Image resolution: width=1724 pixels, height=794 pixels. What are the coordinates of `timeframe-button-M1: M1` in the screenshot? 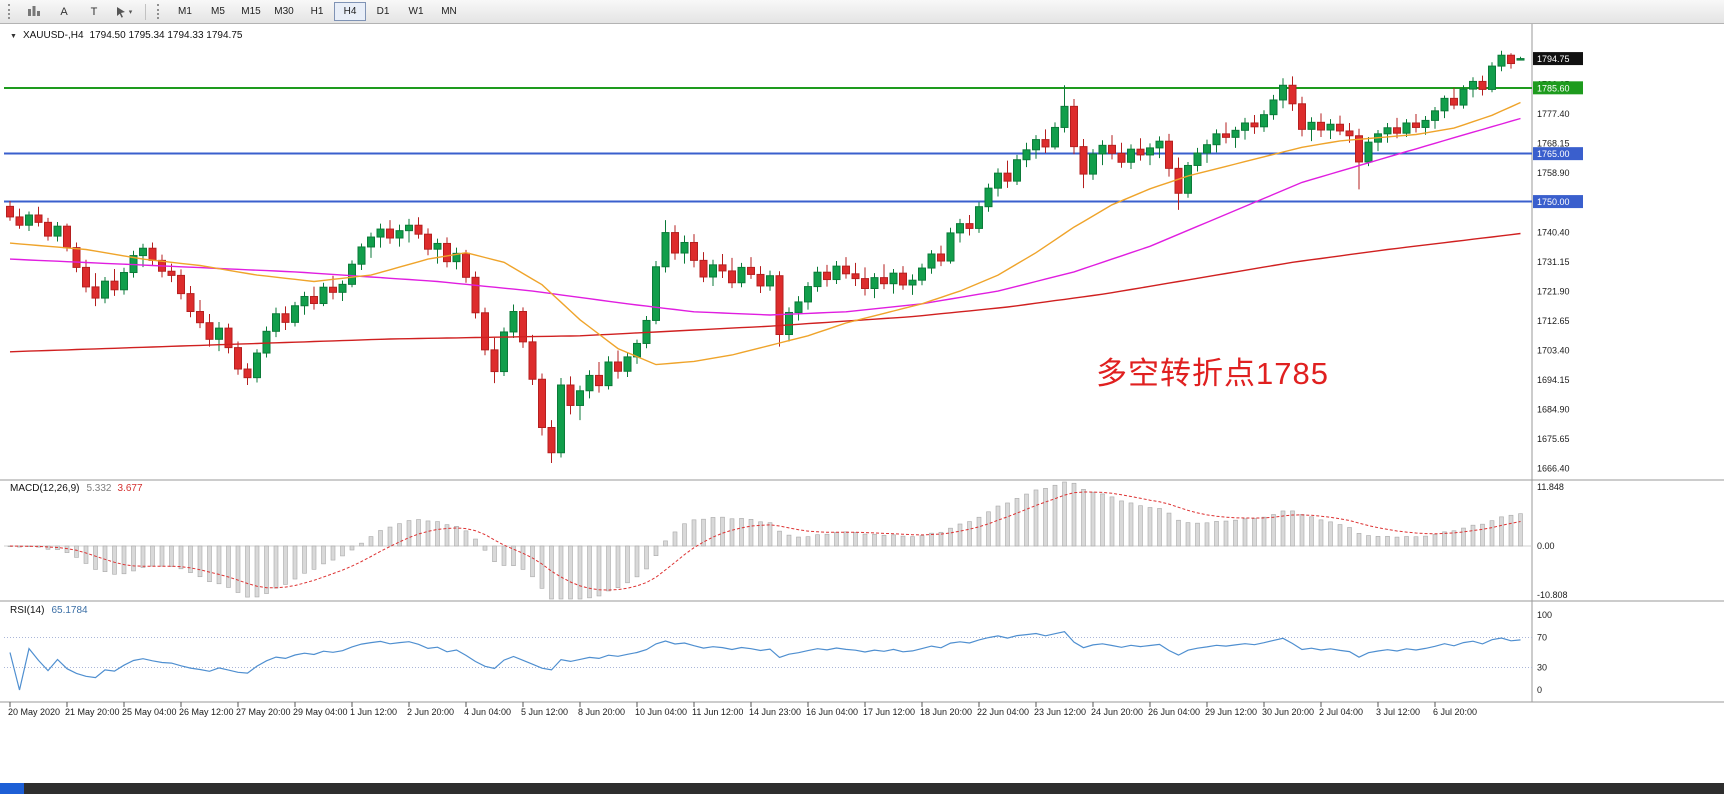 It's located at (185, 11).